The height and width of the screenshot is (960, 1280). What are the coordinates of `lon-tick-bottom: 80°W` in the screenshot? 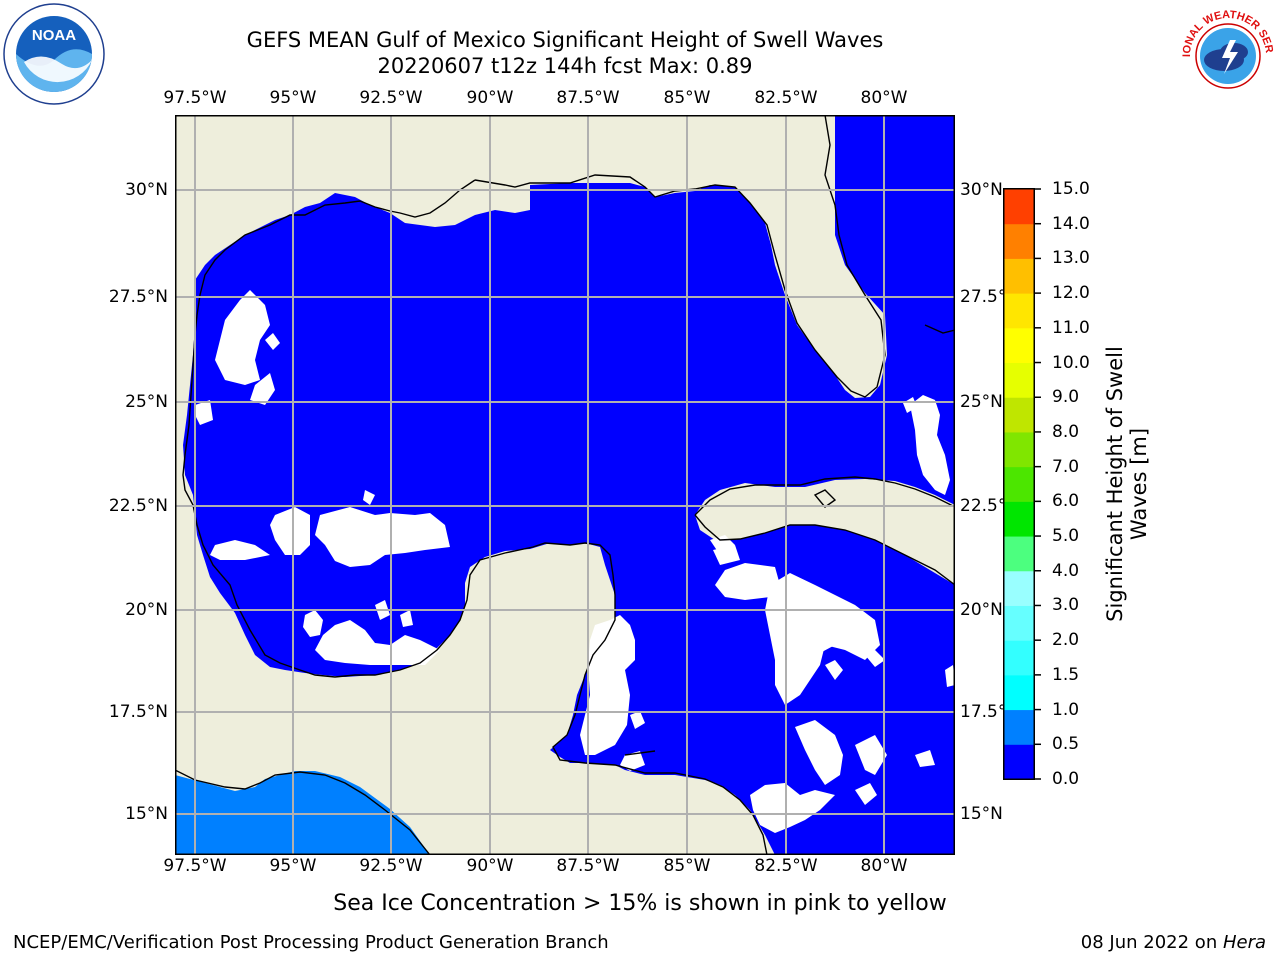 It's located at (884, 866).